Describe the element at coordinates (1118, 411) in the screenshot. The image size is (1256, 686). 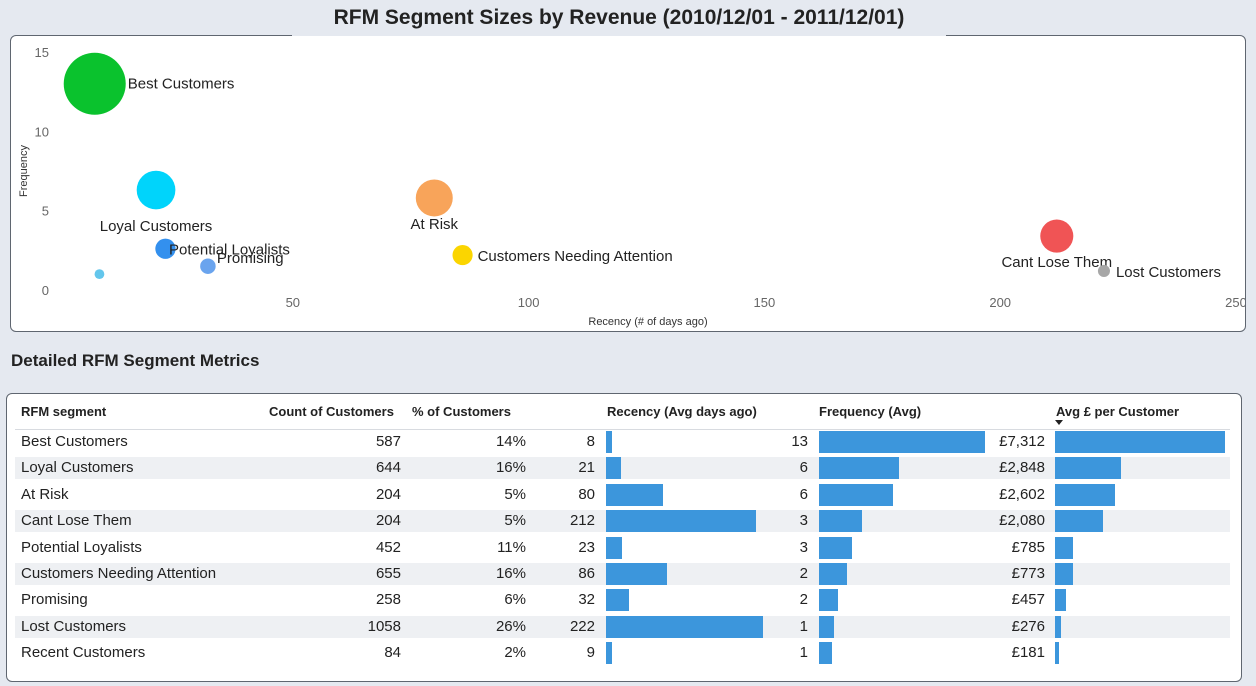
I see `header-avg-spend: Avg £ per Customer` at that location.